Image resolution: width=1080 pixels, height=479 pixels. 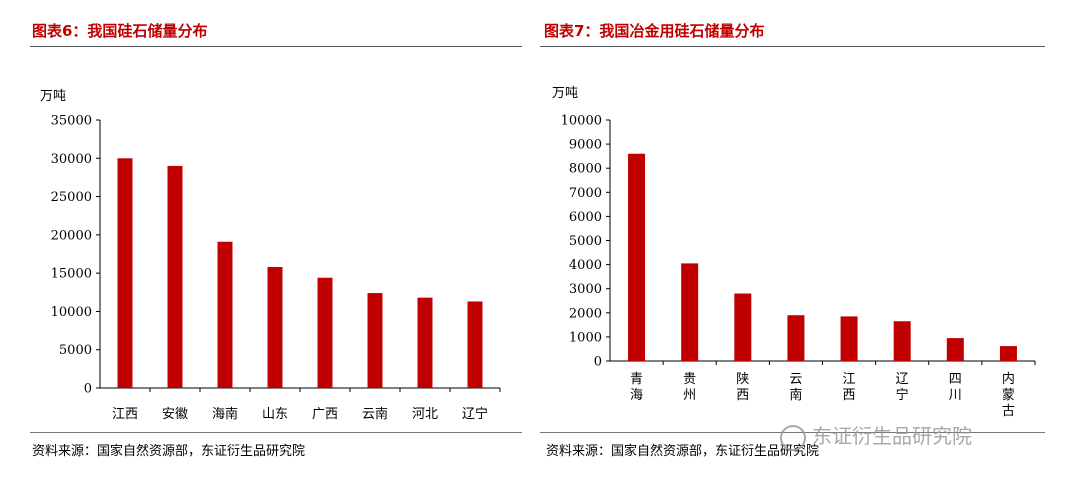 I want to click on source-divider, so click(x=276, y=432).